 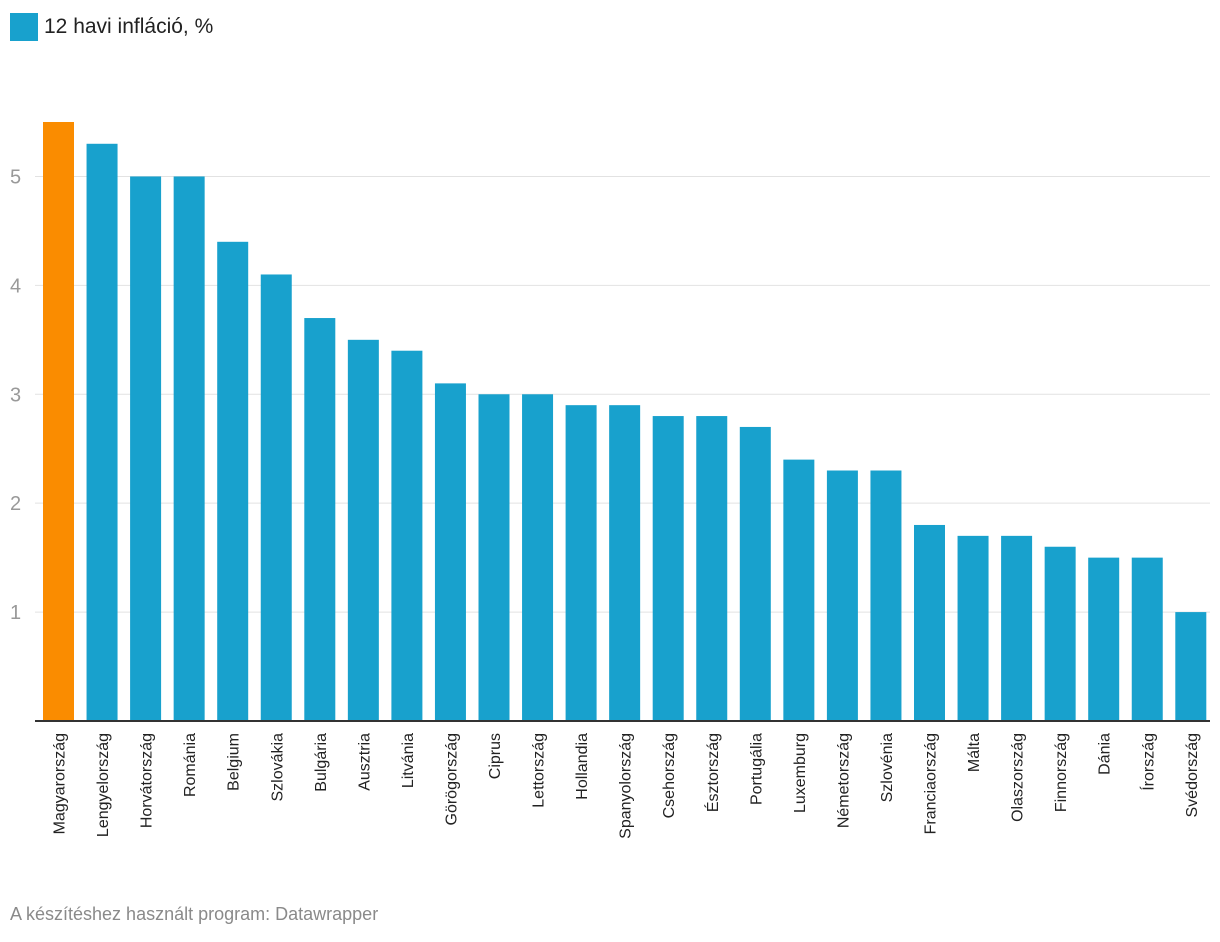 I want to click on x-tick-label-14: Csehország, so click(x=669, y=775).